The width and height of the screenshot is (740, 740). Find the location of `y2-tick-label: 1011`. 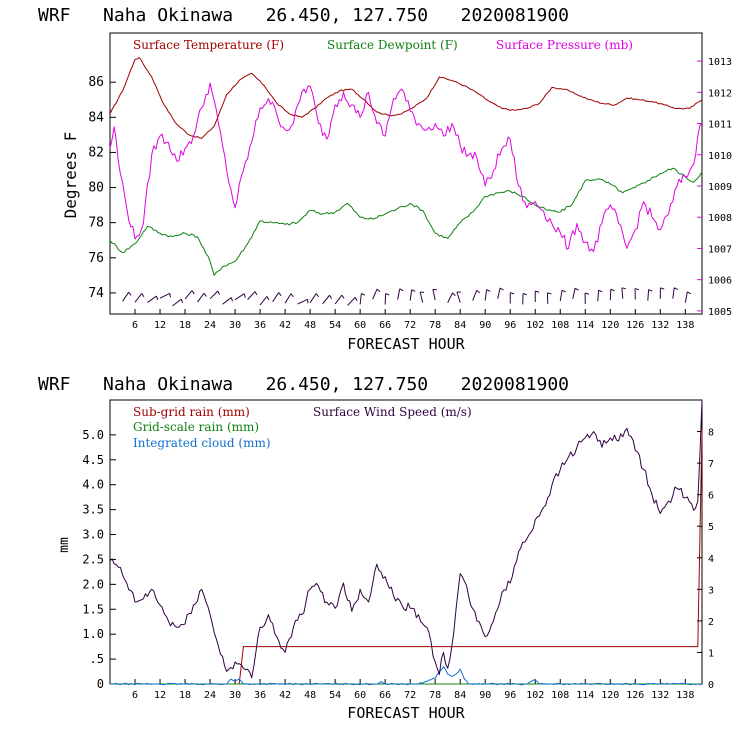

y2-tick-label: 1011 is located at coordinates (720, 125).